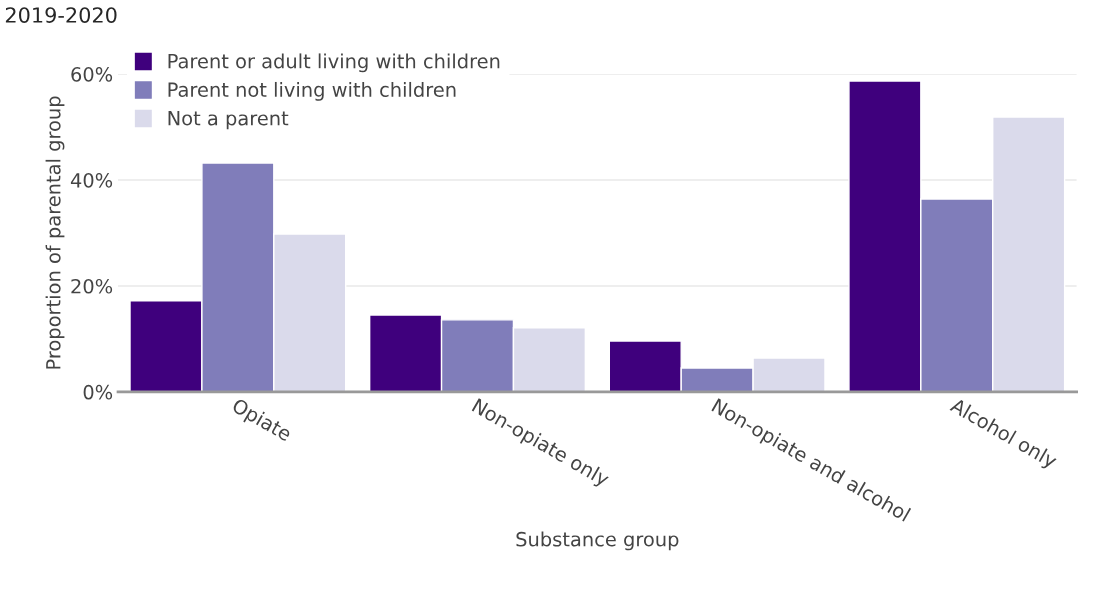  Describe the element at coordinates (228, 120) in the screenshot. I see `legend-label: Not a parent` at that location.